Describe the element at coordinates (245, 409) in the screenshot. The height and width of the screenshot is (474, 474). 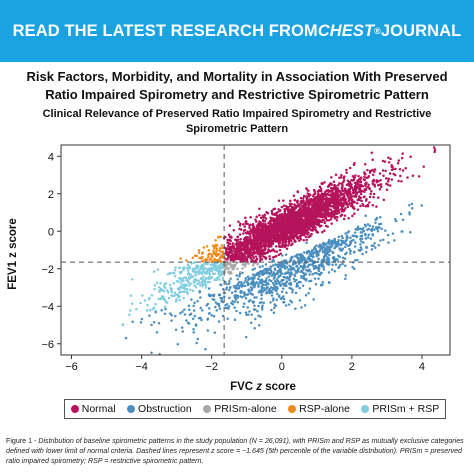
I see `legend-label: PRISm-alone` at that location.